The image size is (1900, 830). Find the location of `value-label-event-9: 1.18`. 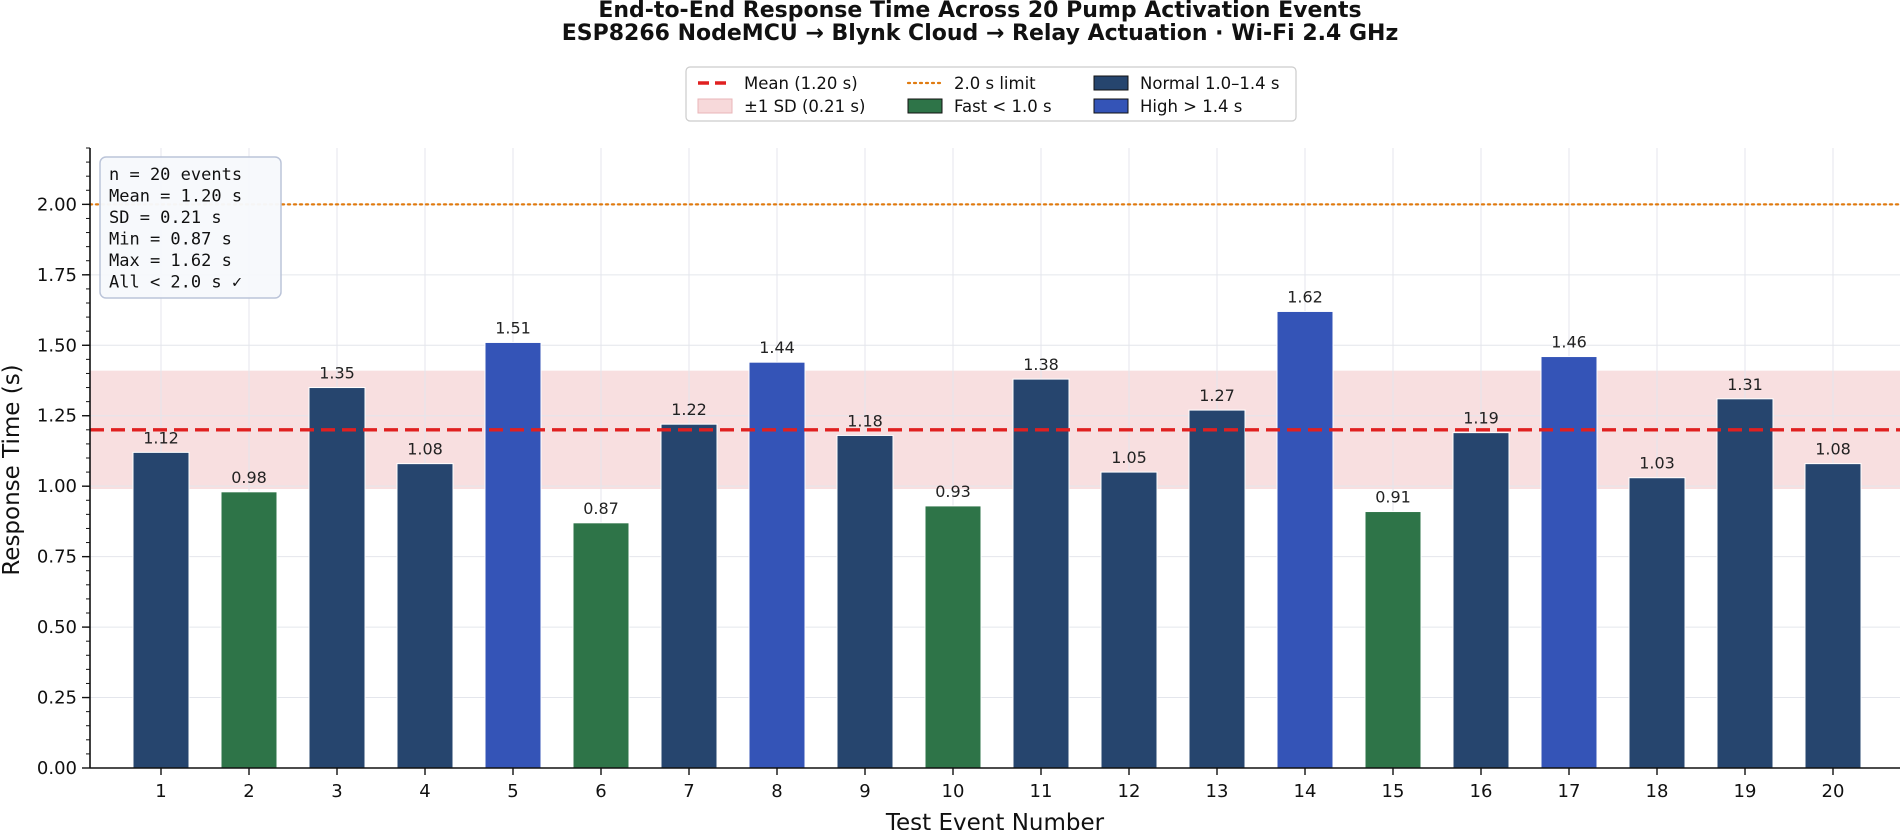

value-label-event-9: 1.18 is located at coordinates (865, 420).